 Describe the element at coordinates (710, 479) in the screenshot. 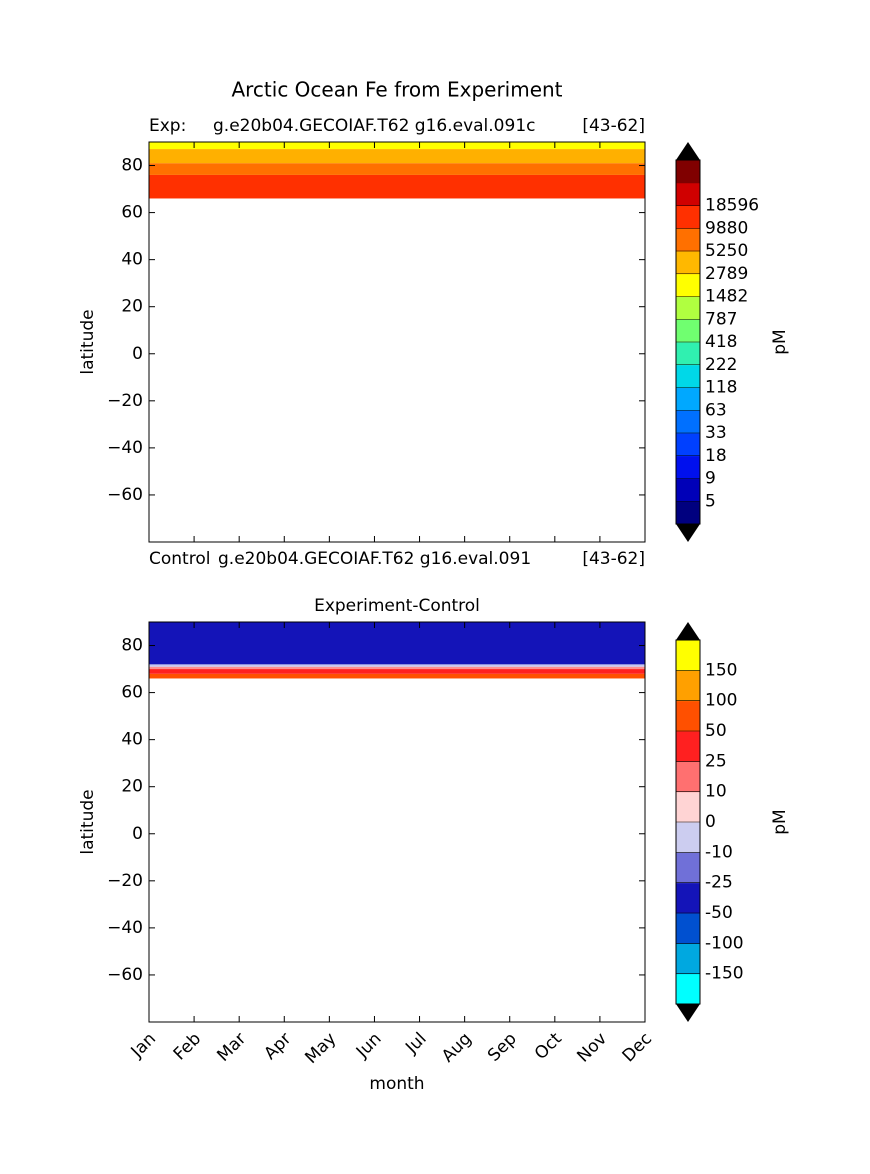

I see `colorbar-tick-label: 9` at that location.